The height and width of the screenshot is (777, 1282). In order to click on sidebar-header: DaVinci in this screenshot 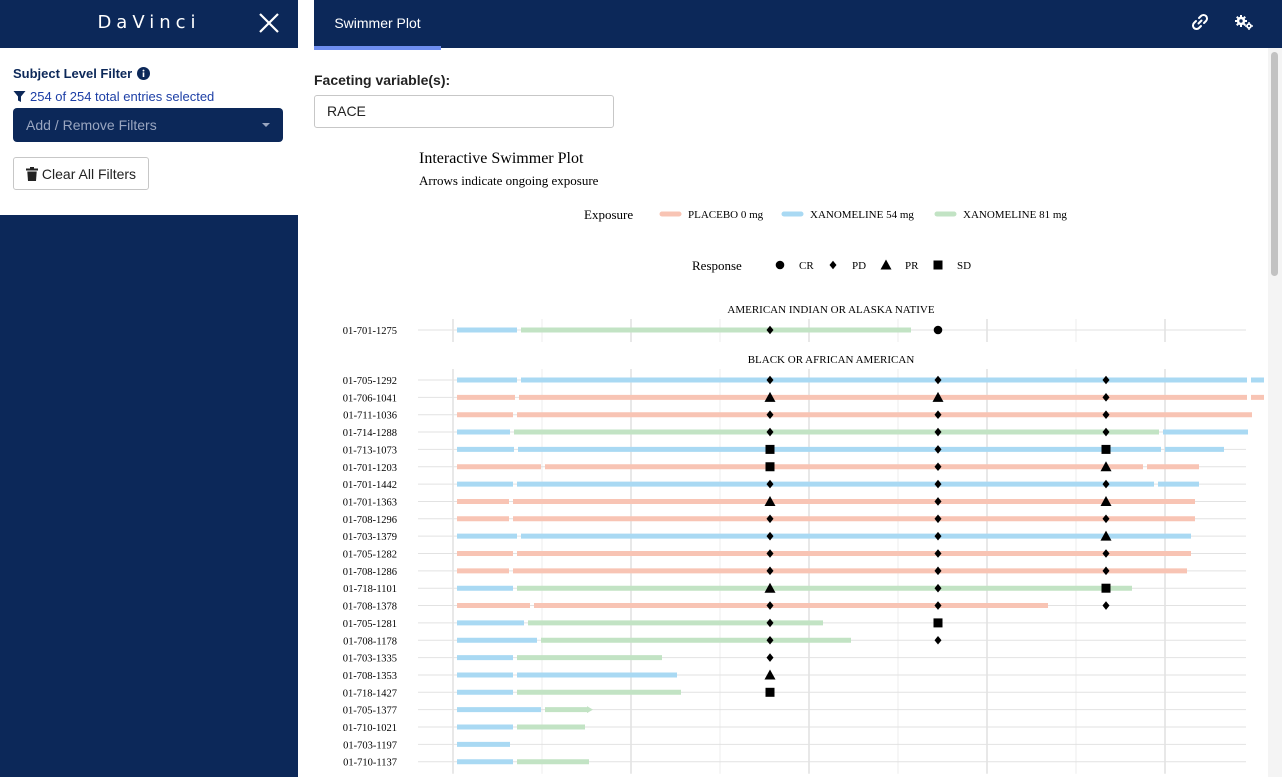, I will do `click(149, 24)`.